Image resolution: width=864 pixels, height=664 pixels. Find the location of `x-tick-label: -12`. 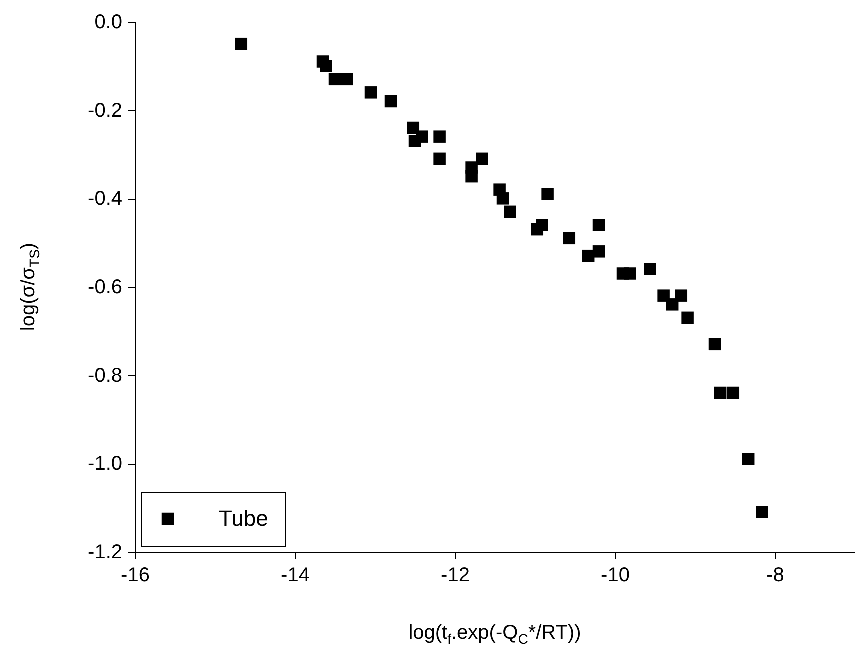

x-tick-label: -12 is located at coordinates (455, 575).